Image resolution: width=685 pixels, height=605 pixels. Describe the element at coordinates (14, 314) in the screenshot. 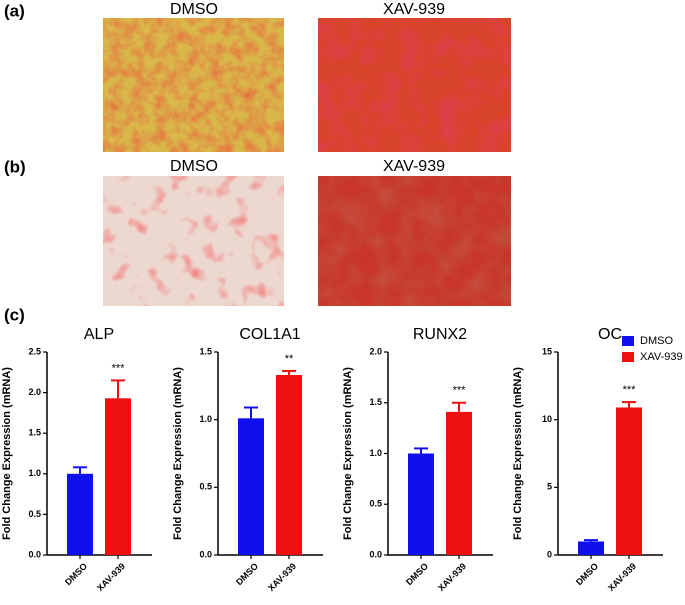

I see `panel-label: (c)` at that location.